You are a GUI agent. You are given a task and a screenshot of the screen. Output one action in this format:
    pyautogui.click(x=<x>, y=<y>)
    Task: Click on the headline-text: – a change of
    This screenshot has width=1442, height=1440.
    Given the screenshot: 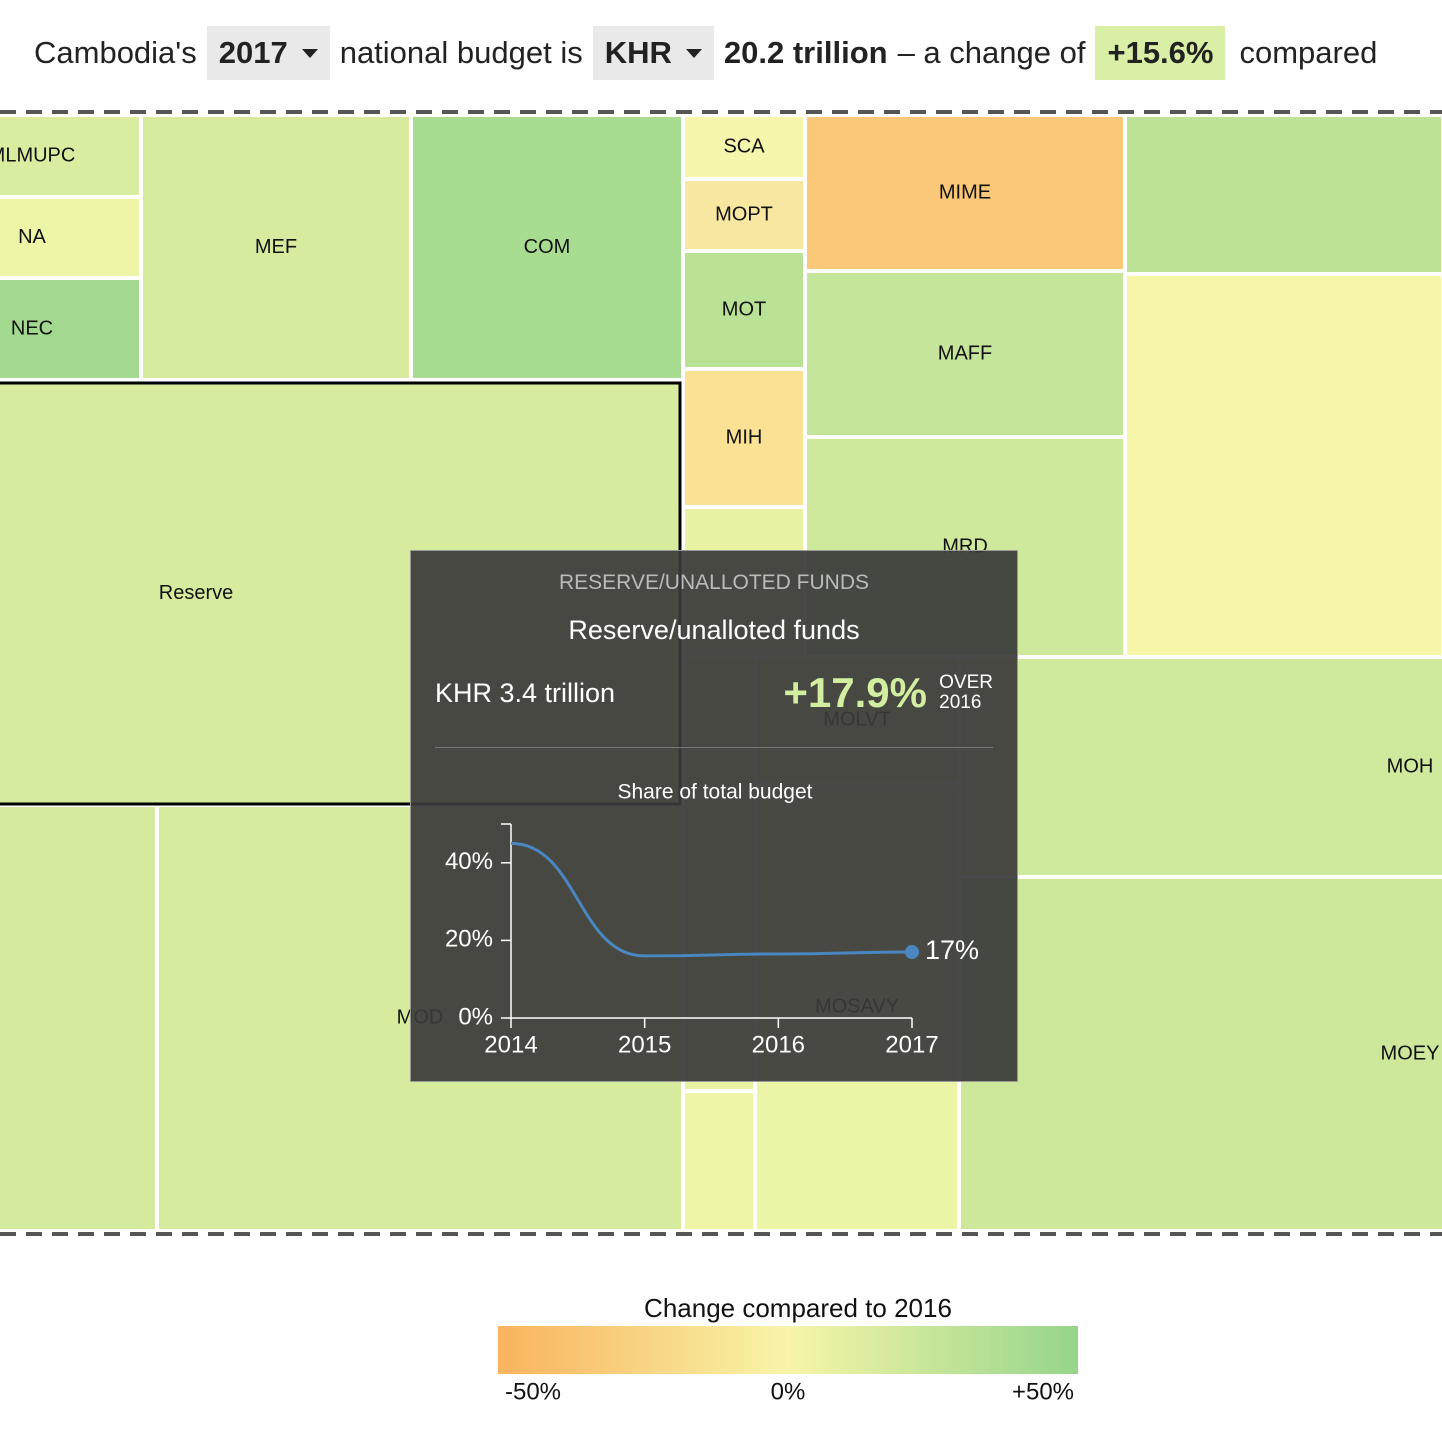 What is the action you would take?
    pyautogui.click(x=991, y=52)
    